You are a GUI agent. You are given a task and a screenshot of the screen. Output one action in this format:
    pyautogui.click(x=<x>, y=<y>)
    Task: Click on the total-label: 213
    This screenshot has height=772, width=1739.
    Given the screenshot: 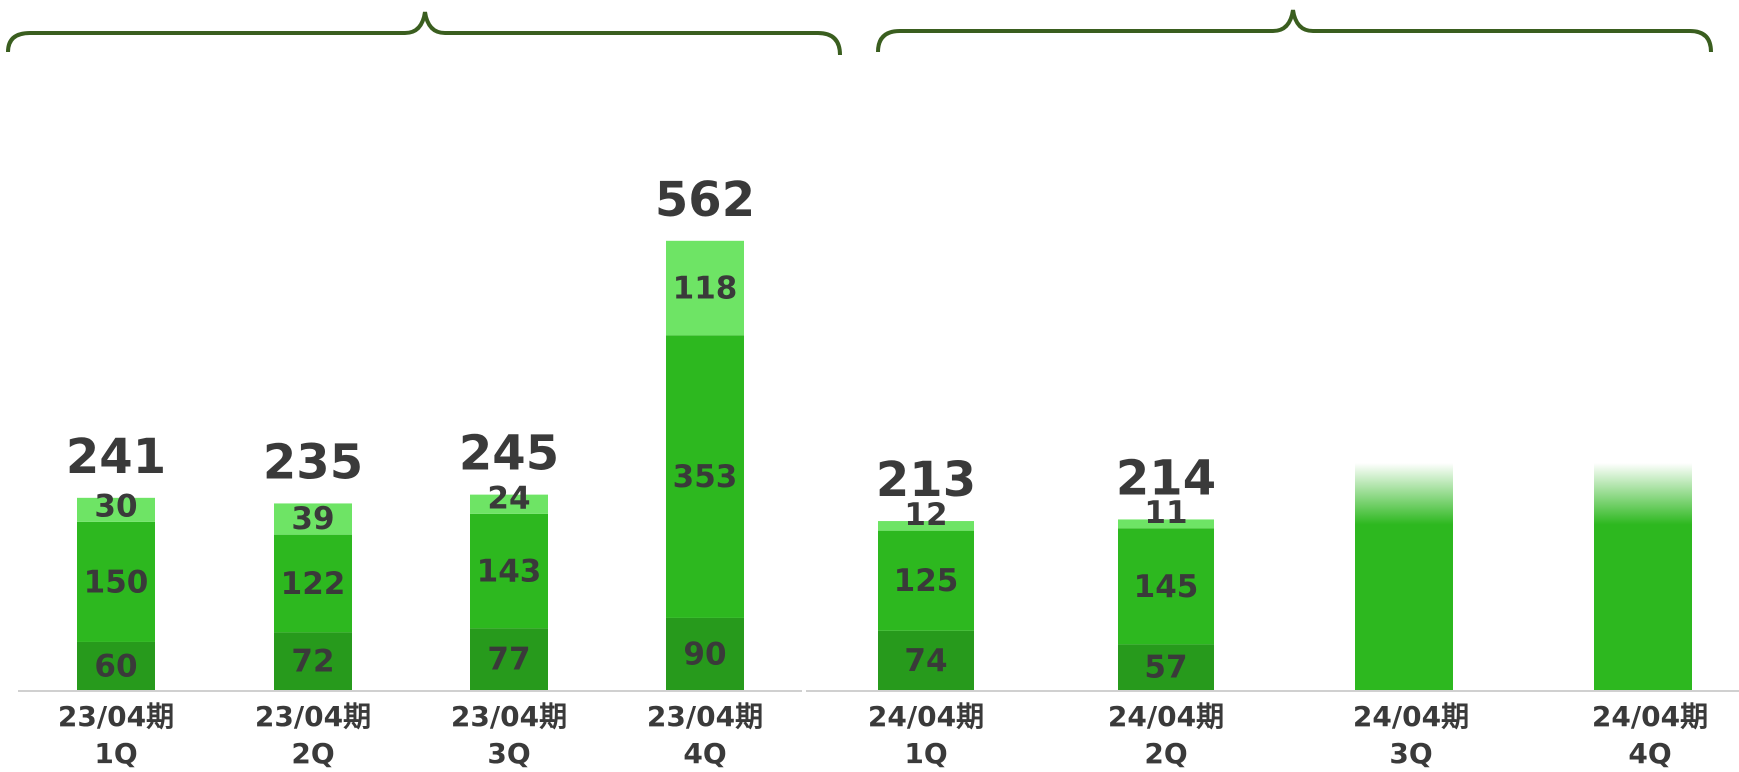 What is the action you would take?
    pyautogui.click(x=926, y=480)
    